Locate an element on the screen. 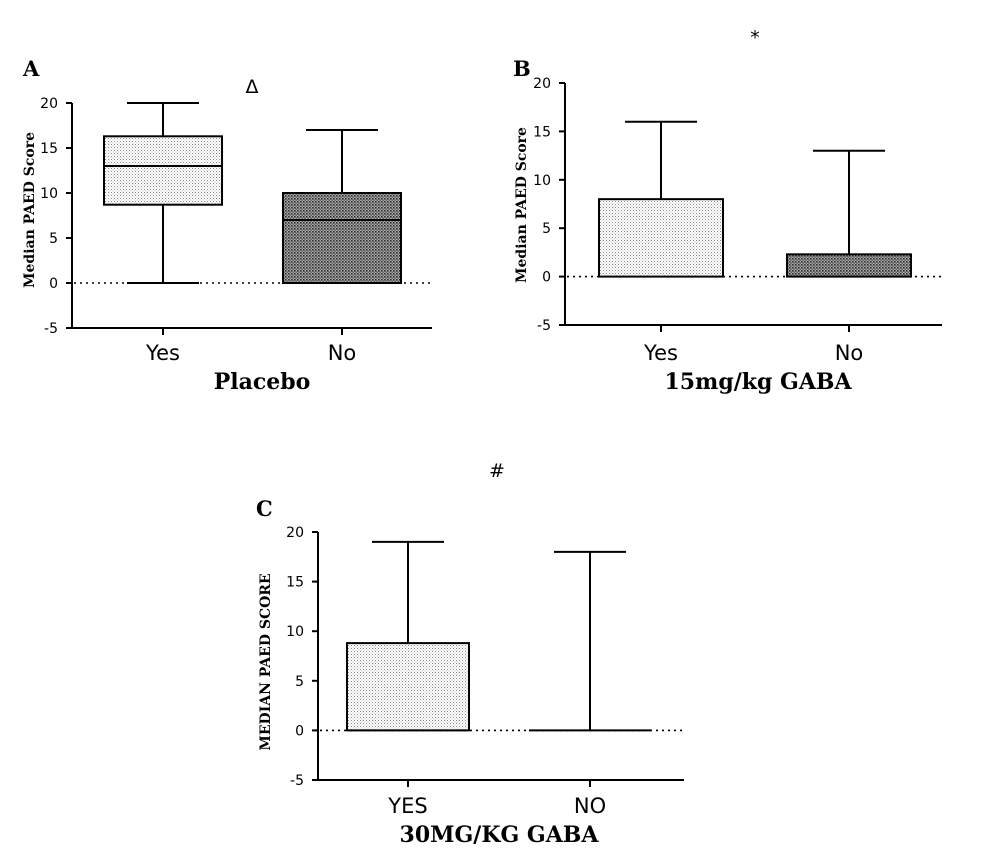 This screenshot has width=1000, height=851. significance-marker: # is located at coordinates (497, 471).